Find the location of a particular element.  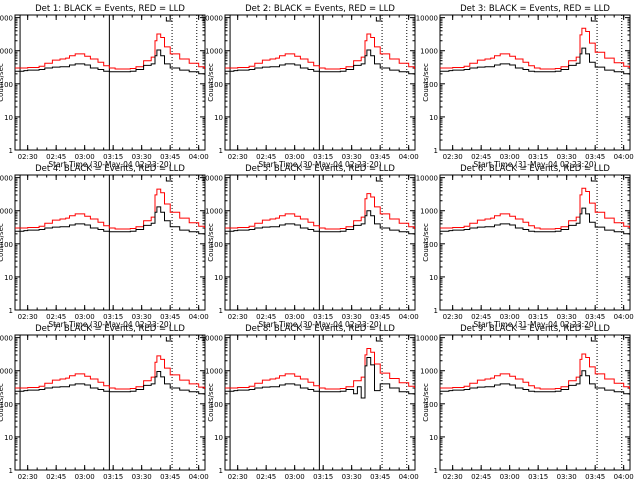

x-axis-label: Start Time (31-May-04 02:23:20) is located at coordinates (534, 164).